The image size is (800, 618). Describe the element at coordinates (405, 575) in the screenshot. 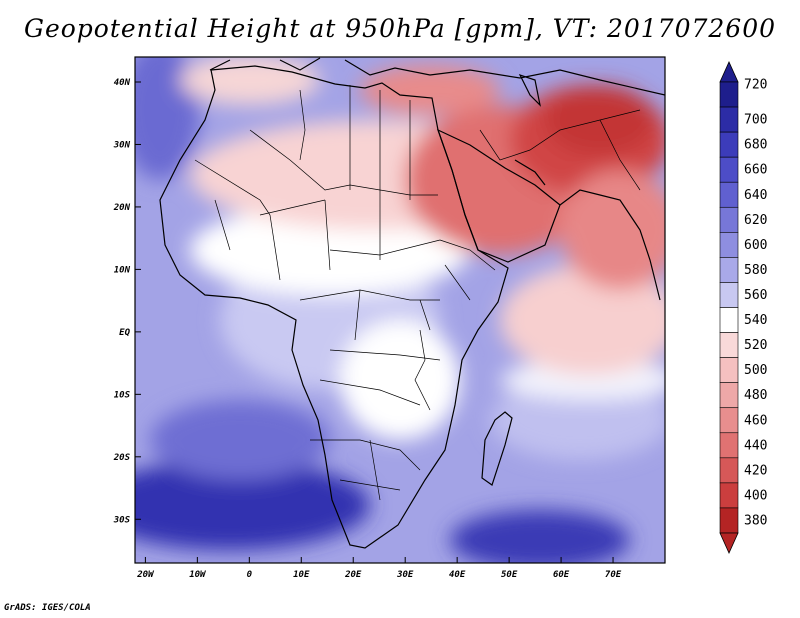

I see `lon-label: 30E` at that location.